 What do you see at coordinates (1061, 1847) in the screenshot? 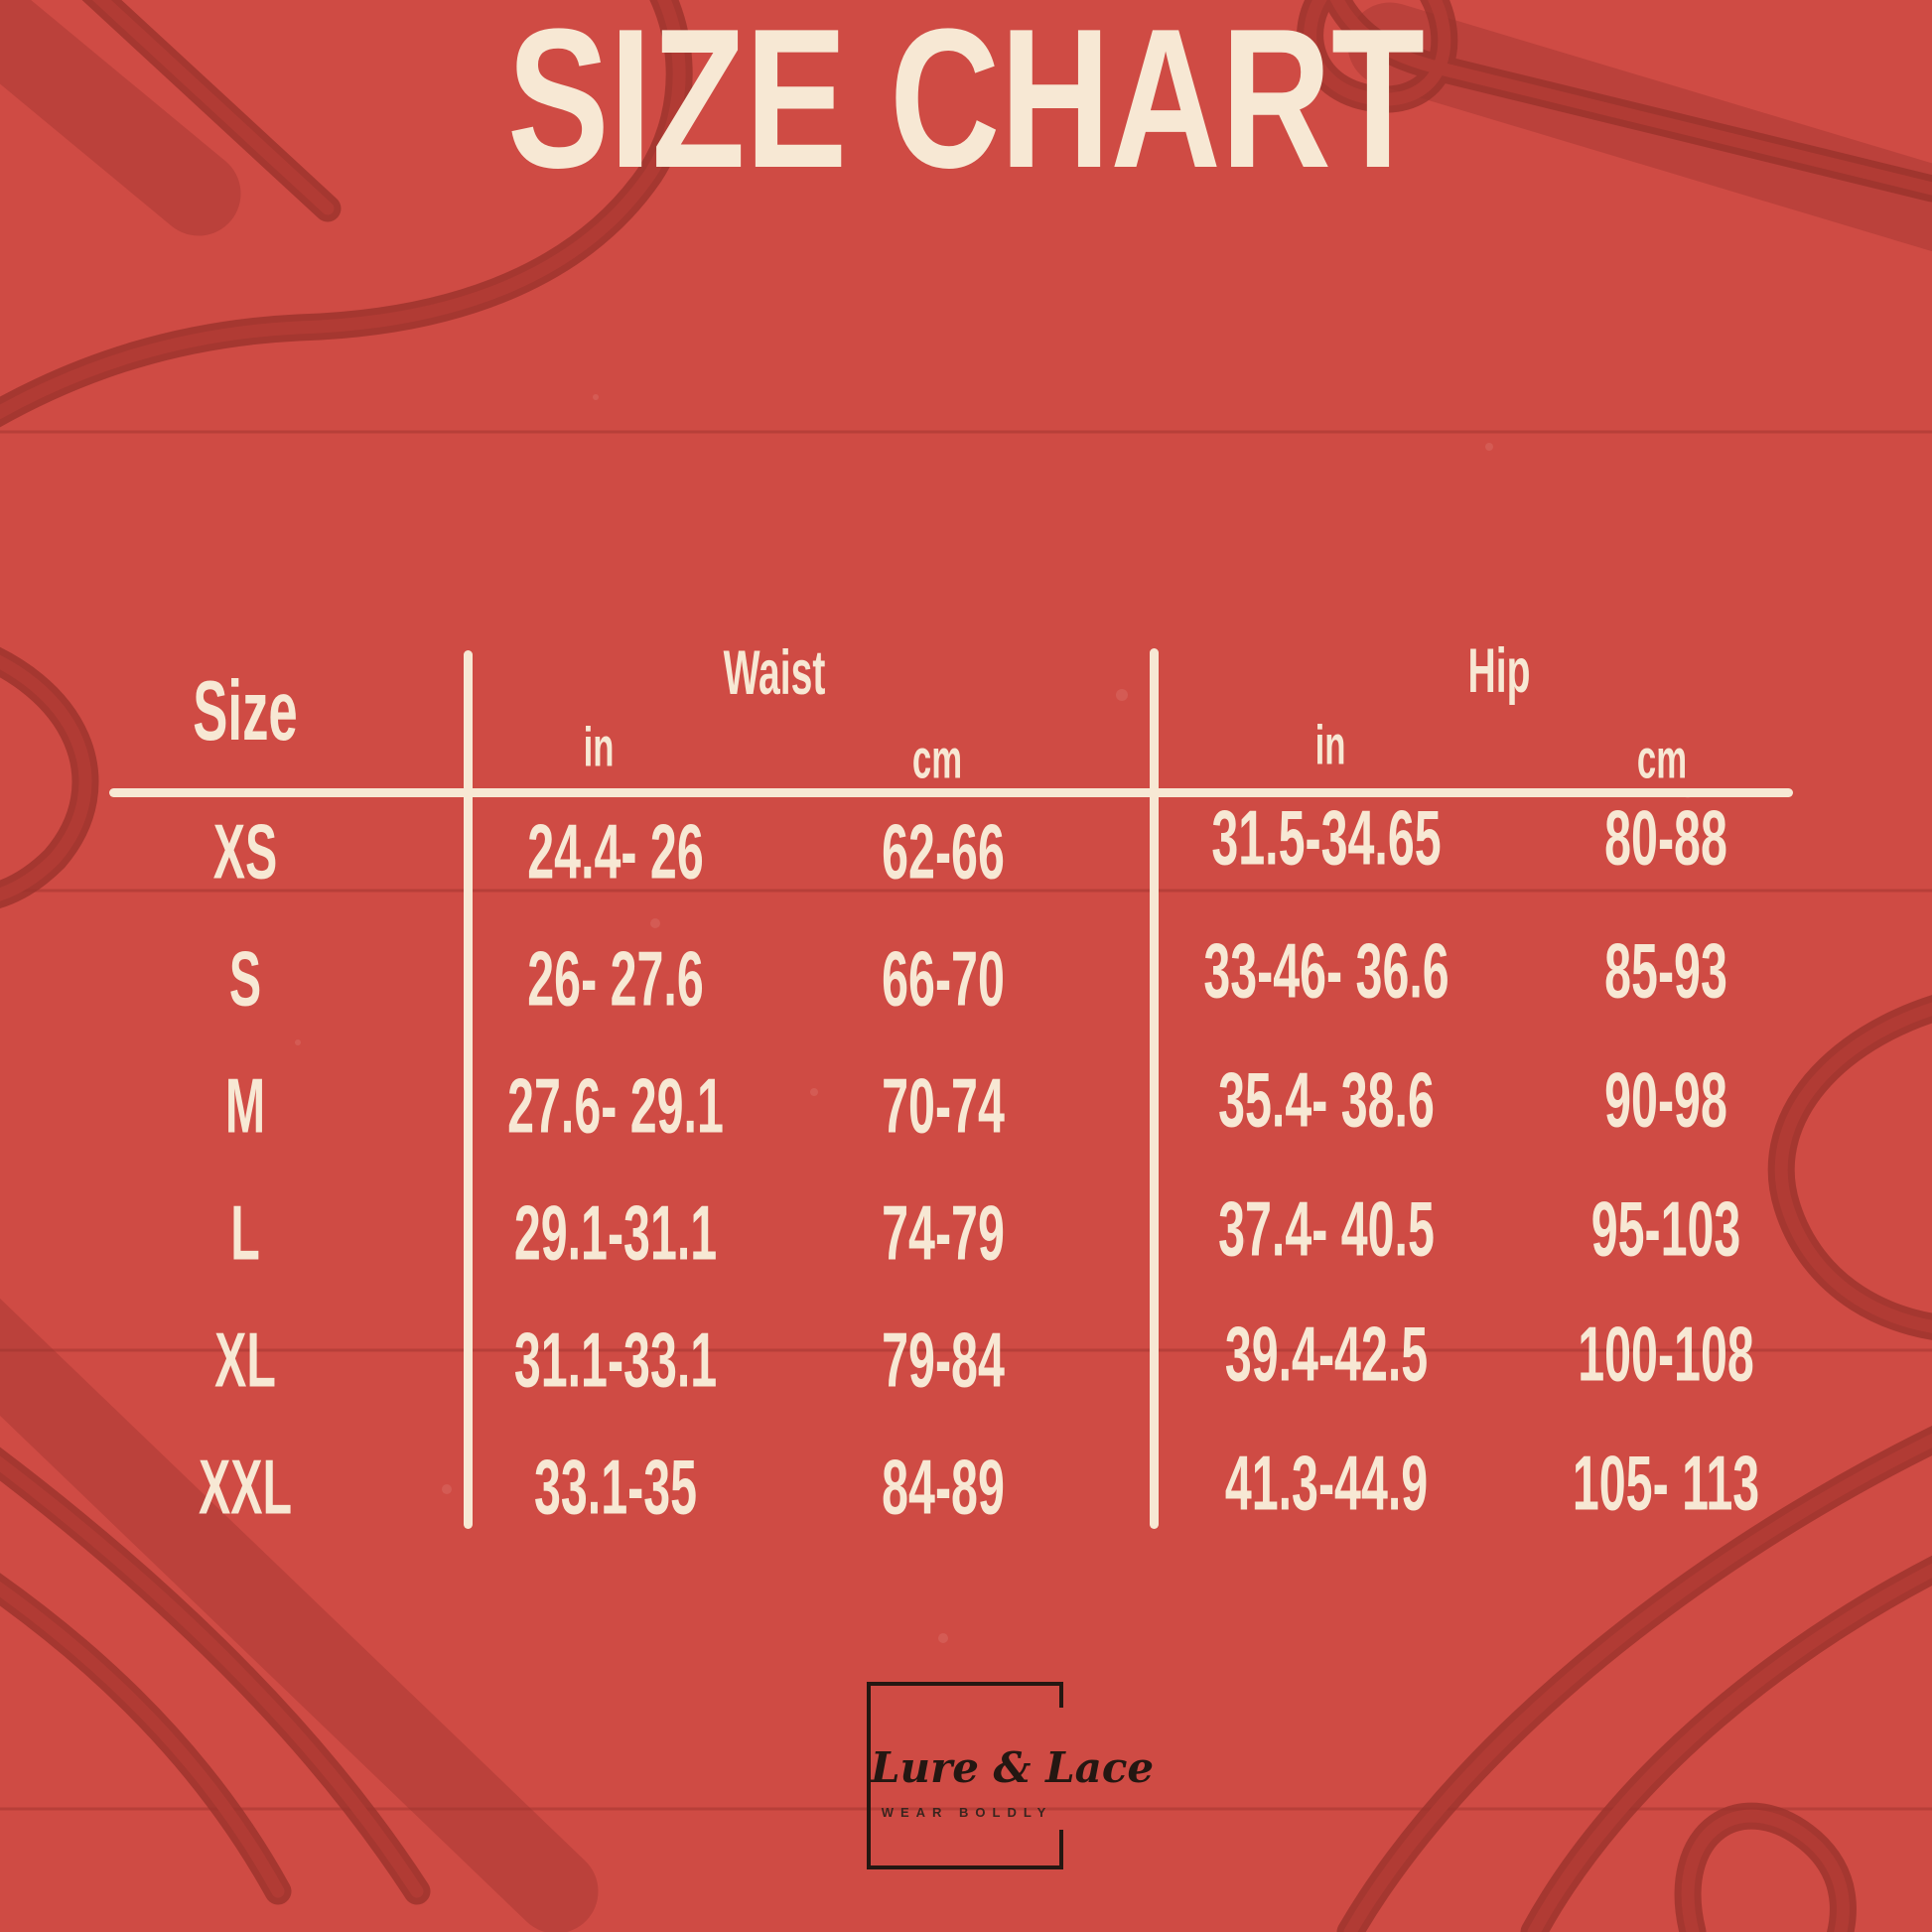
I see `logo-frame-right-bottom-stub` at bounding box center [1061, 1847].